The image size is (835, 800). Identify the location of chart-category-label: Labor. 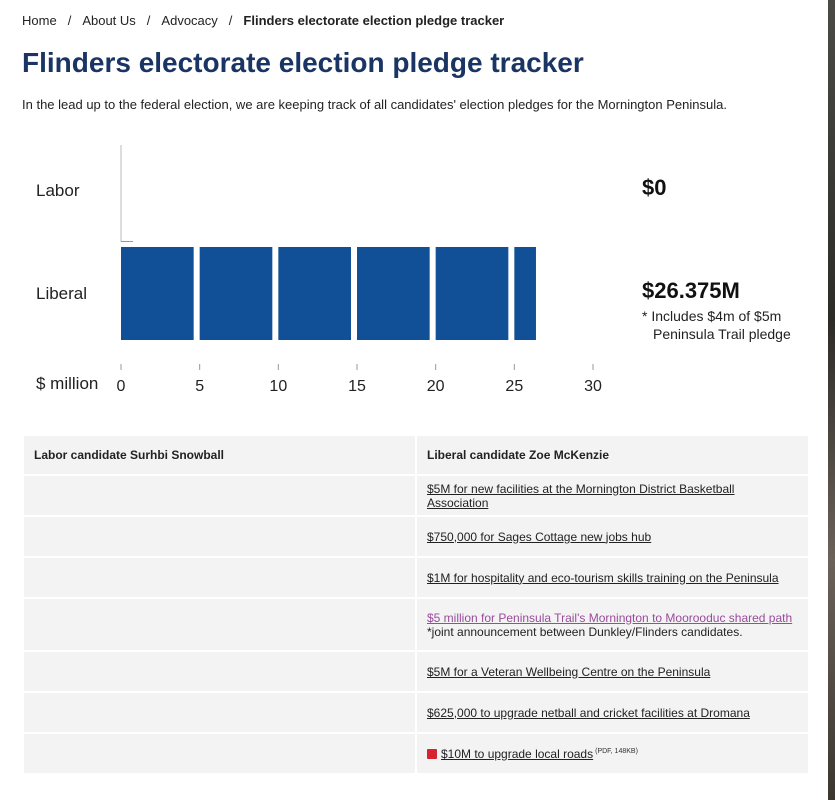
(58, 190).